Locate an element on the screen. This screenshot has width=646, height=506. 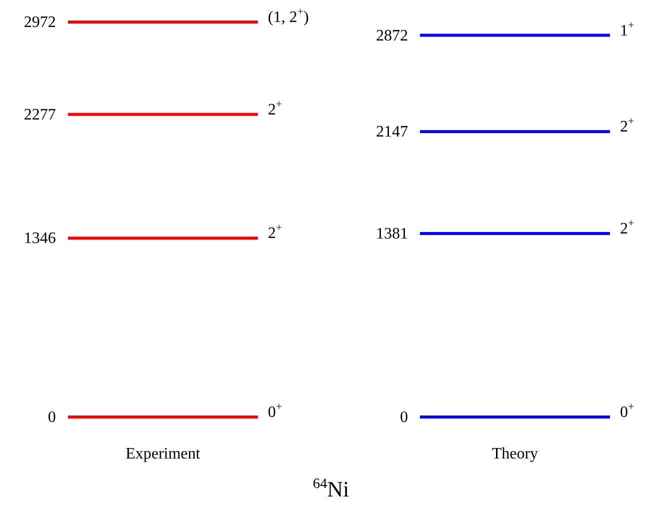
data-label: 2872 is located at coordinates (392, 35).